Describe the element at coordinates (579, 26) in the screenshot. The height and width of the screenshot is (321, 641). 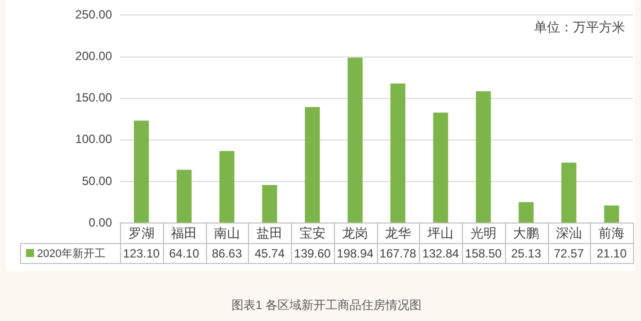
I see `annotation: 单位：万平方米` at that location.